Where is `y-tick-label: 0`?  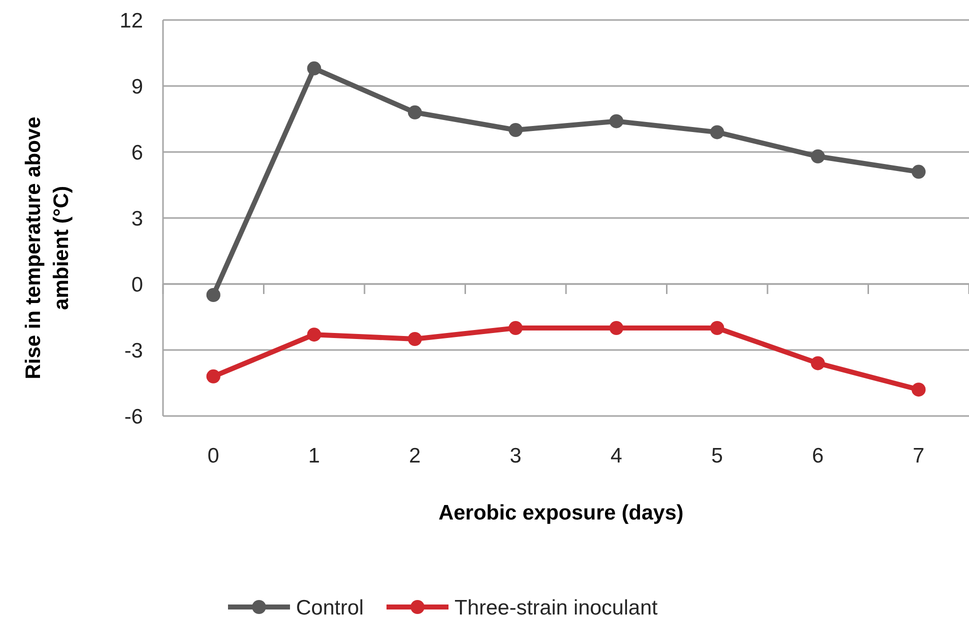 y-tick-label: 0 is located at coordinates (137, 284).